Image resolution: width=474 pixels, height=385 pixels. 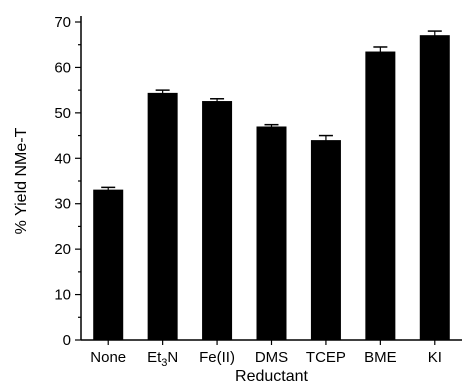 What do you see at coordinates (62, 158) in the screenshot?
I see `y-tick-label: 40` at bounding box center [62, 158].